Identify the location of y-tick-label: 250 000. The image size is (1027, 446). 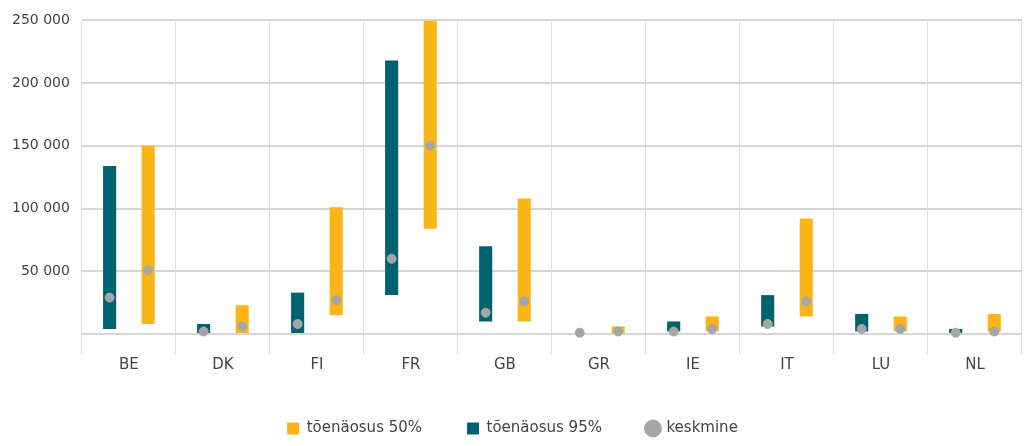
(40, 19).